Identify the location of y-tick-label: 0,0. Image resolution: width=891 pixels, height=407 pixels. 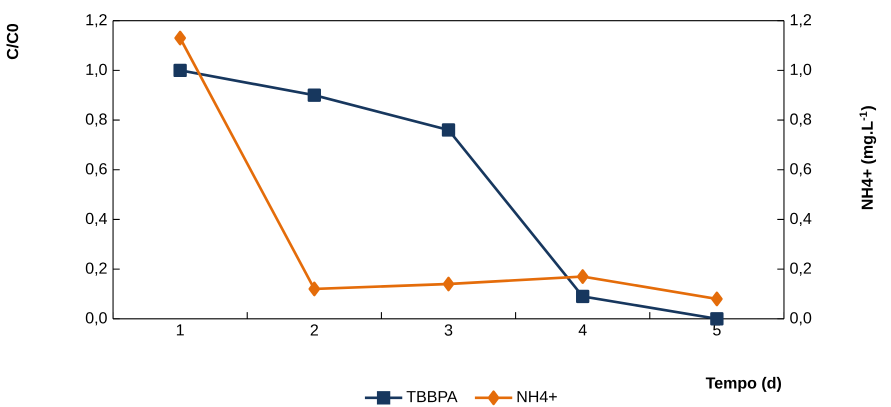
(96, 319).